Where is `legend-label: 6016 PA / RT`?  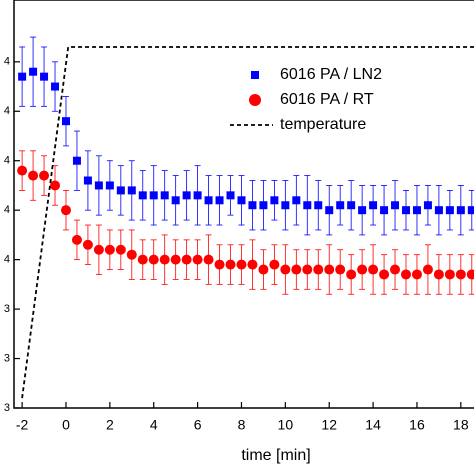 legend-label: 6016 PA / RT is located at coordinates (327, 99).